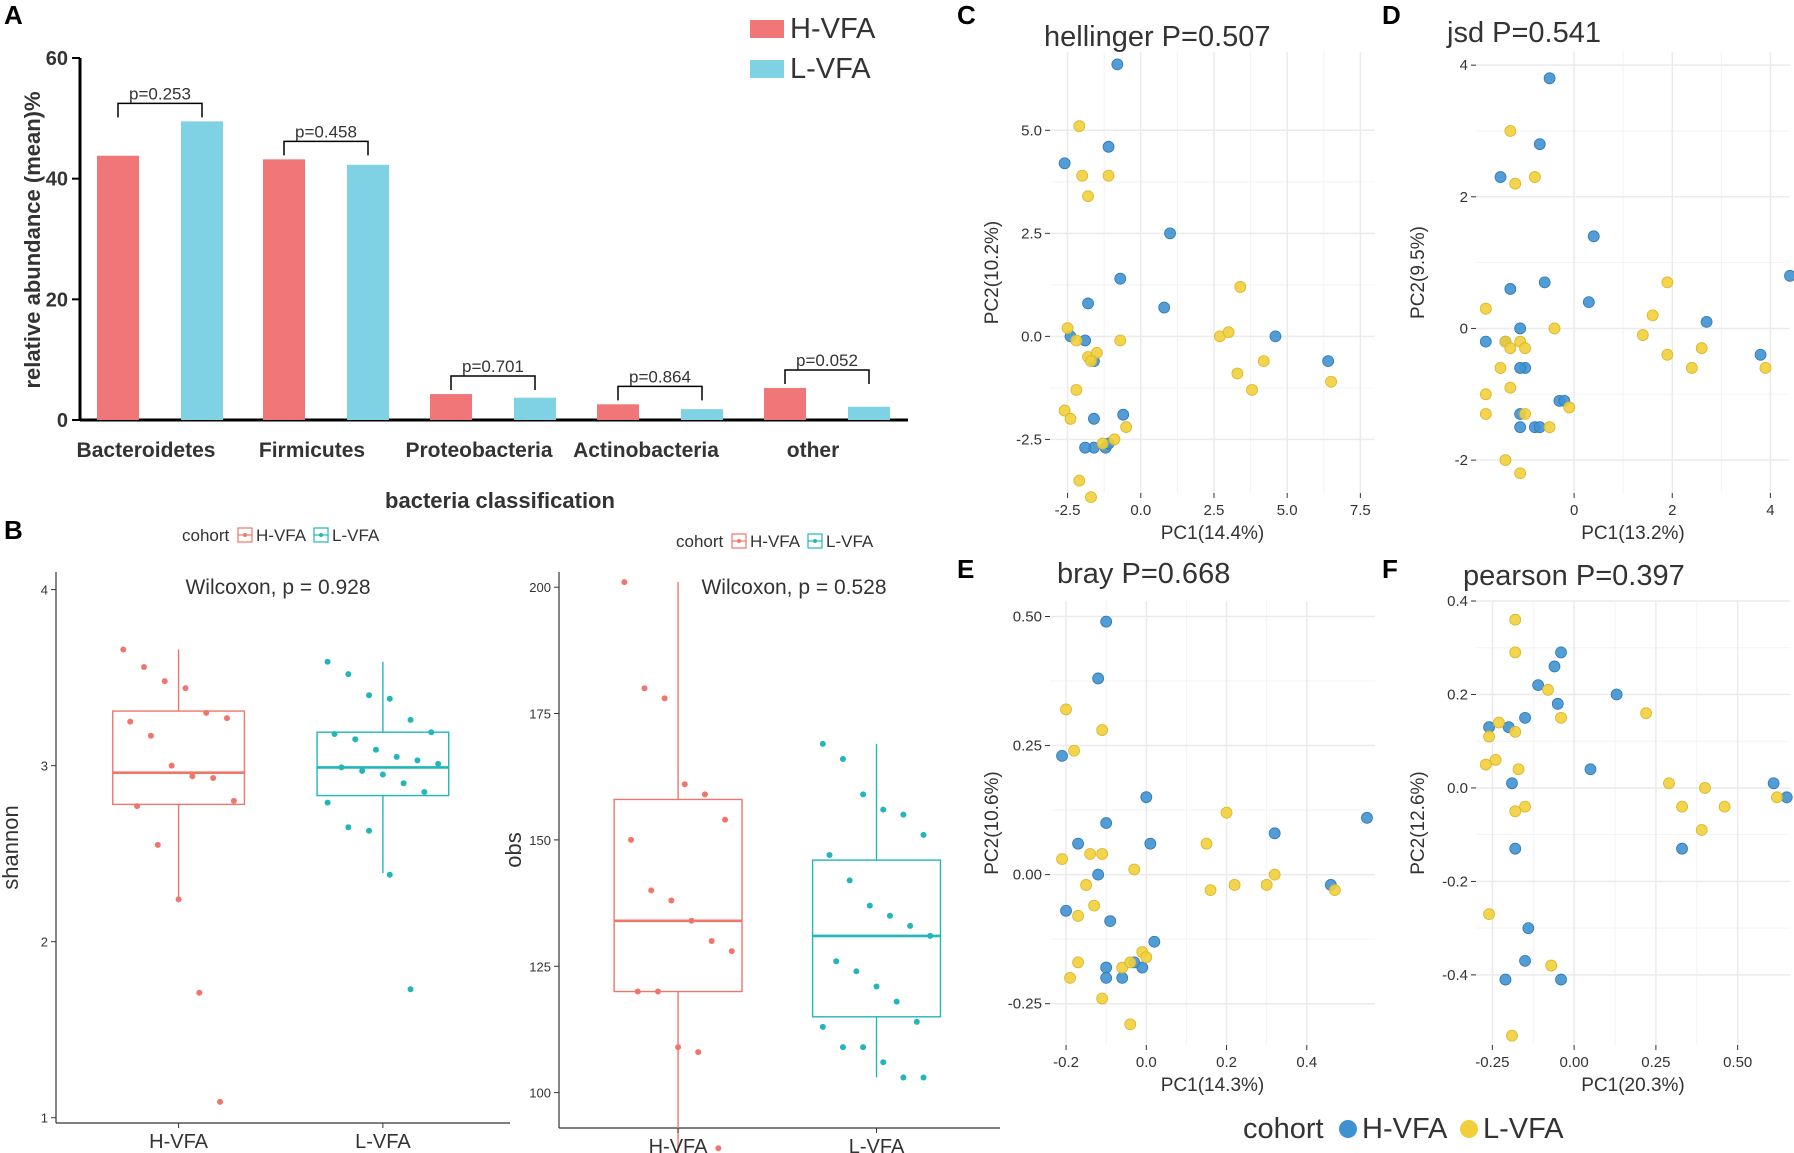  I want to click on panel-letter-d: D, so click(1391, 15).